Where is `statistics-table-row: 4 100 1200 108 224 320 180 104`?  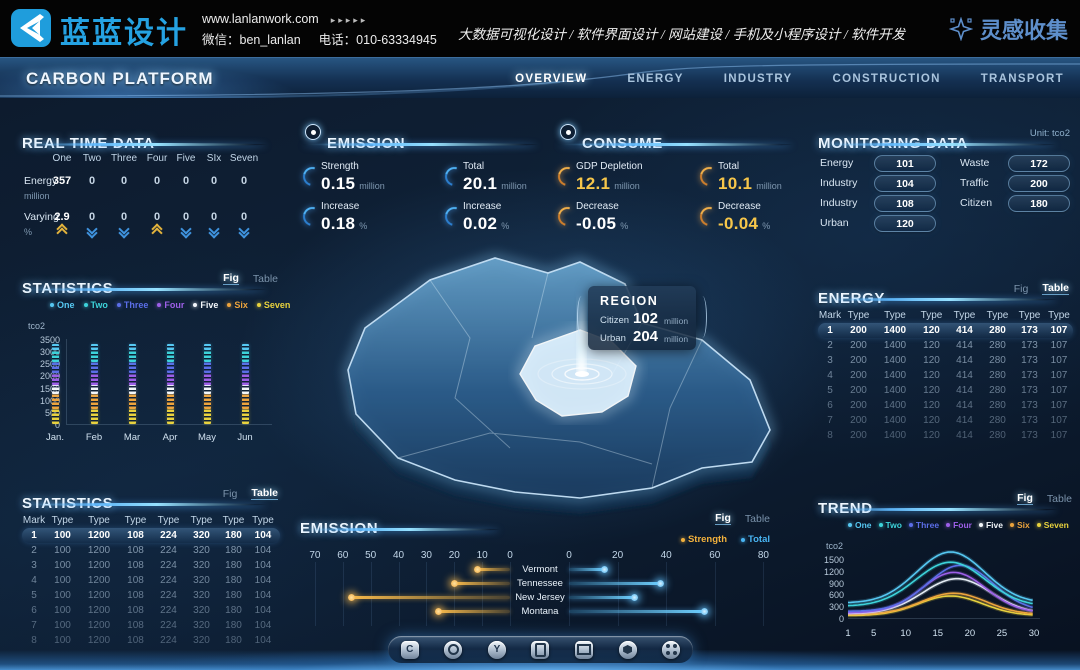 statistics-table-row: 4 100 1200 108 224 320 180 104 is located at coordinates (151, 580).